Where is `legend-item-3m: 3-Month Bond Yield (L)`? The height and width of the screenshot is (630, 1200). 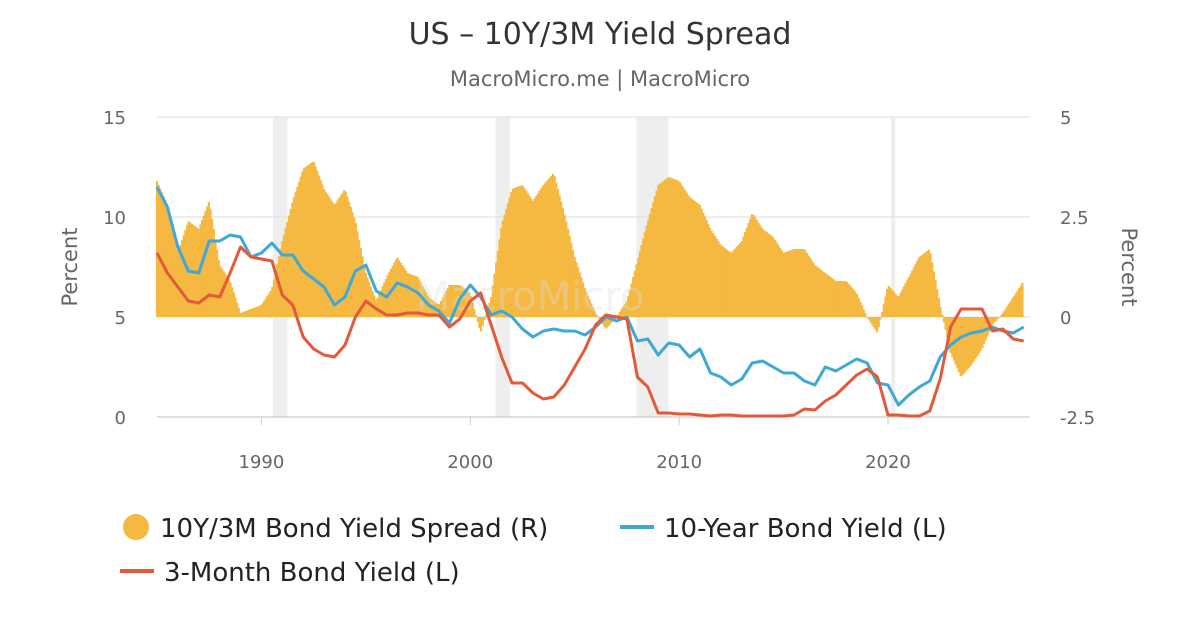
legend-item-3m: 3-Month Bond Yield (L) is located at coordinates (290, 573).